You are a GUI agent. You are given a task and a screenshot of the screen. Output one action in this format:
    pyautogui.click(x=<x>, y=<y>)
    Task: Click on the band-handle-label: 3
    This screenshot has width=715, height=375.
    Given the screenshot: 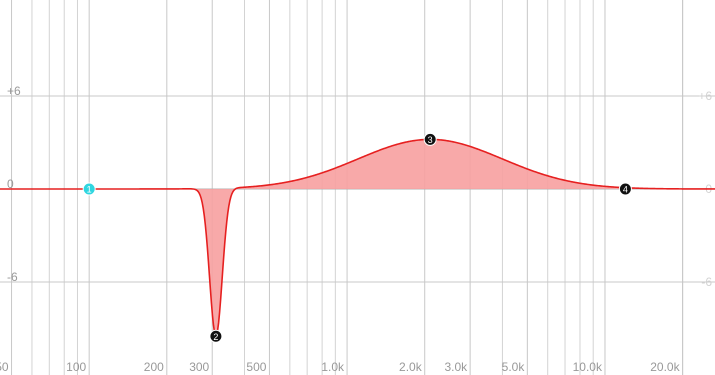 What is the action you would take?
    pyautogui.click(x=430, y=140)
    